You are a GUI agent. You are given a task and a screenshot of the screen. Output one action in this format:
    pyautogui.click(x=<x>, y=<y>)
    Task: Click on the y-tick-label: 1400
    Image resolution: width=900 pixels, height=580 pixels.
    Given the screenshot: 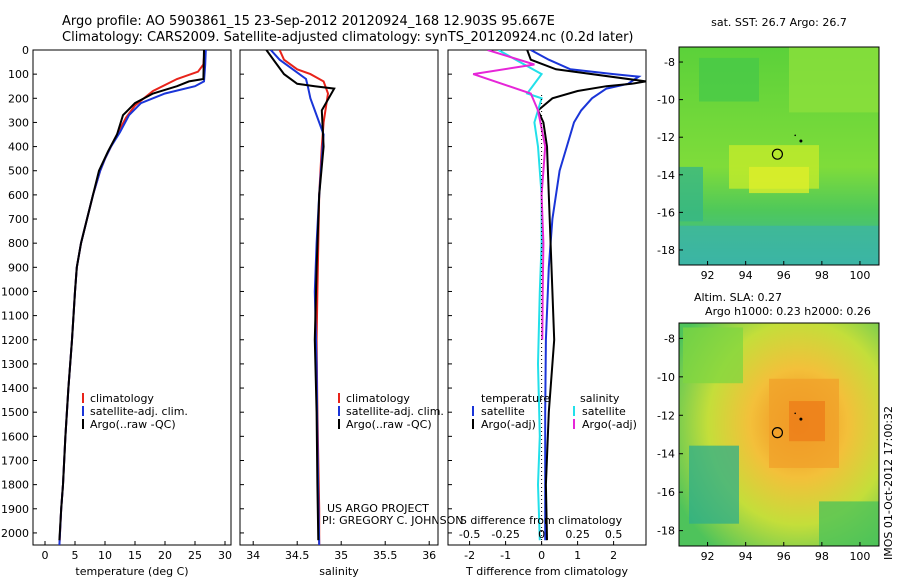 What is the action you would take?
    pyautogui.click(x=15, y=388)
    